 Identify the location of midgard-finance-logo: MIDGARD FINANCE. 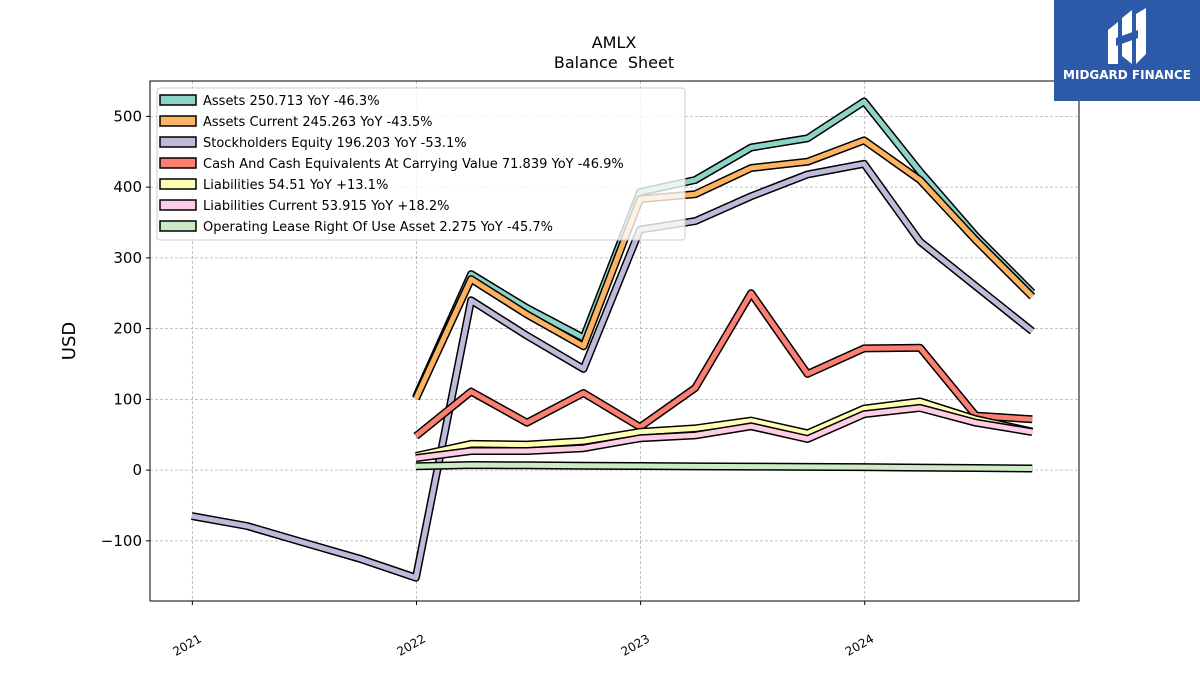
(1127, 50).